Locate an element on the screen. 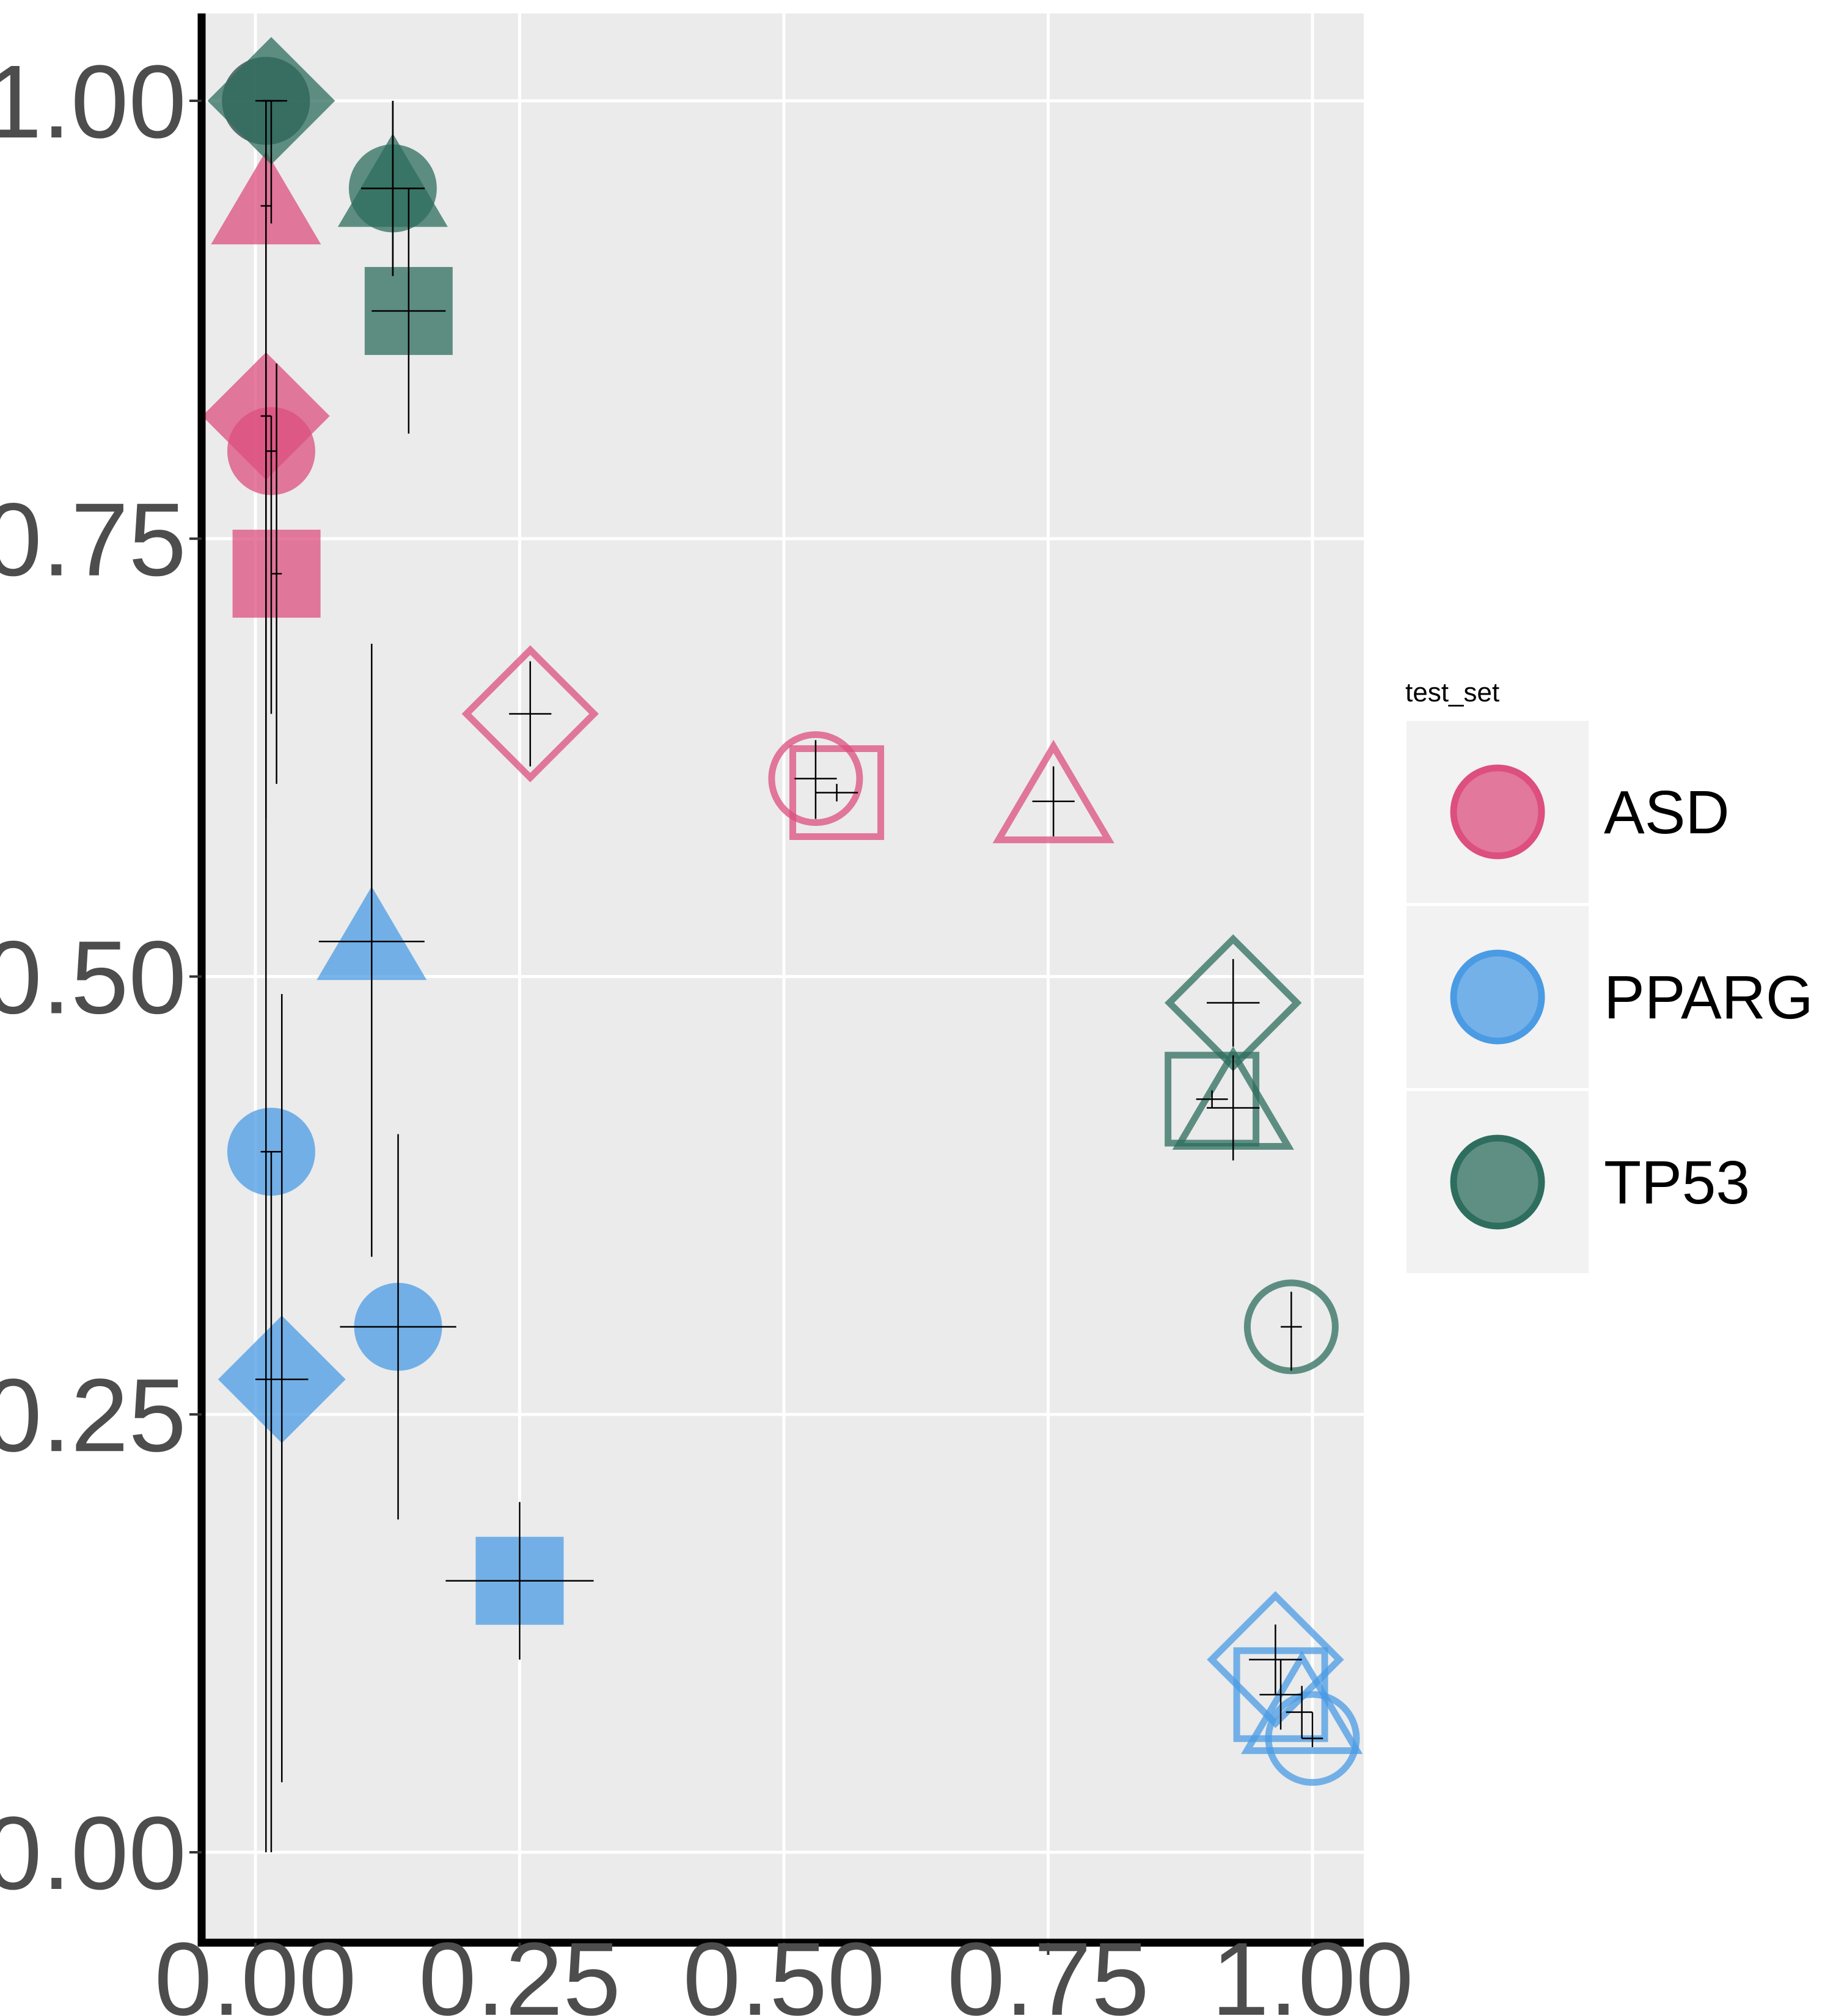 This screenshot has width=1833, height=2016. x-tick-label: 0.25 is located at coordinates (520, 1969).